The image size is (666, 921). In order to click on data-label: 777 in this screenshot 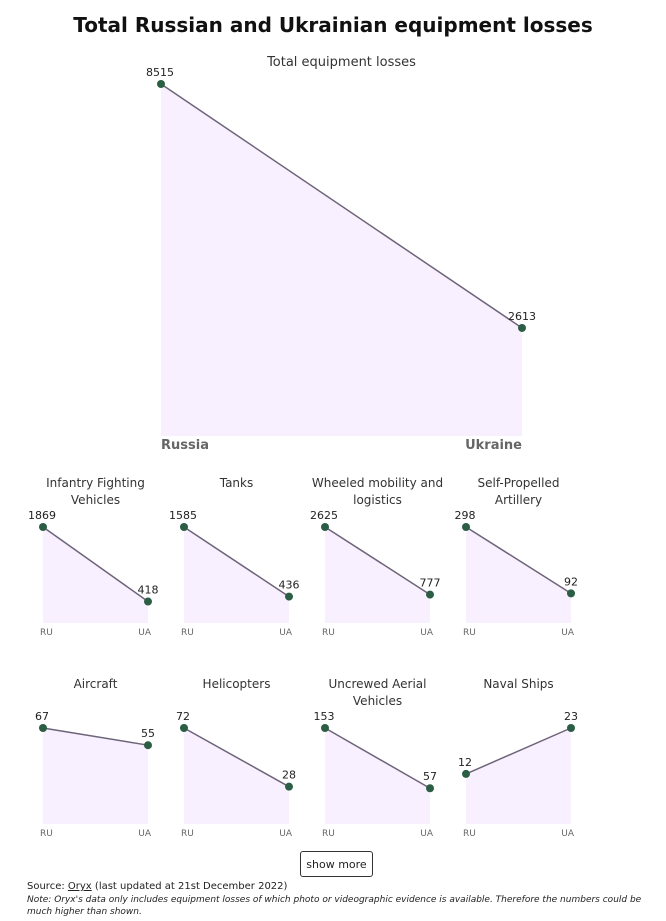, I will do `click(430, 583)`.